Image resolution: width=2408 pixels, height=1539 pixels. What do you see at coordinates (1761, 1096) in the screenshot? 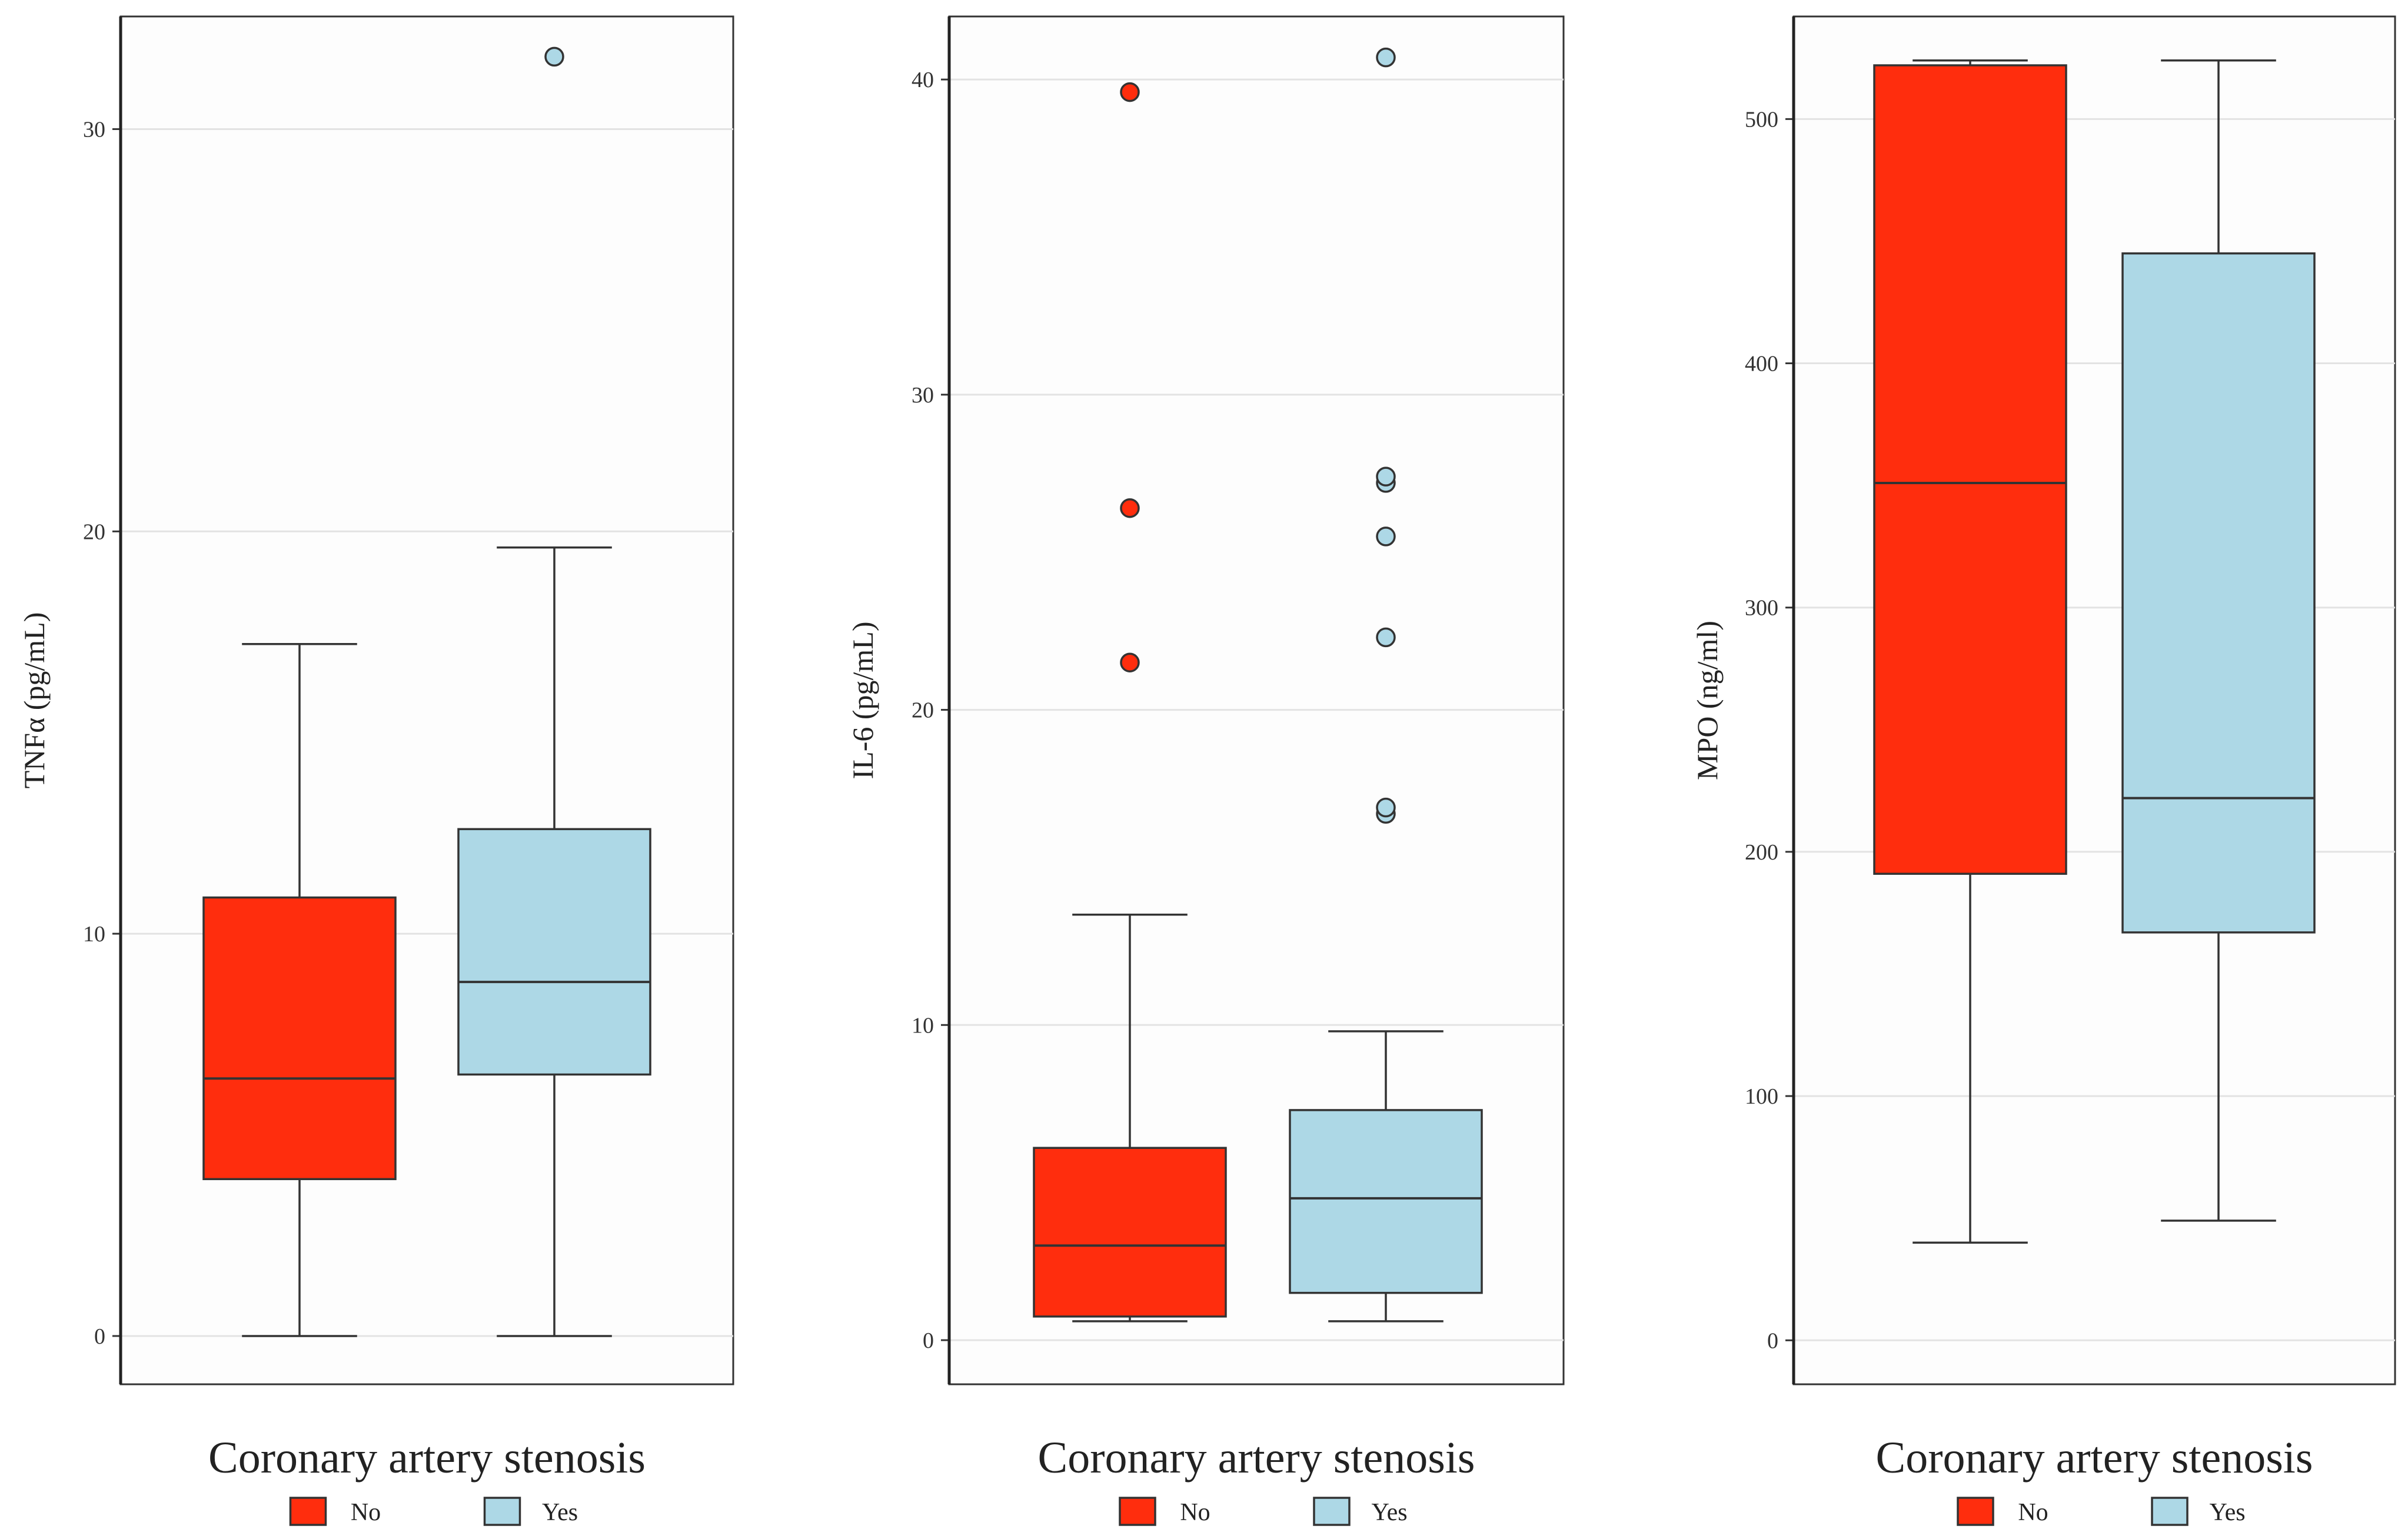
I see `panel-3-y-tick-label-100: 100` at bounding box center [1761, 1096].